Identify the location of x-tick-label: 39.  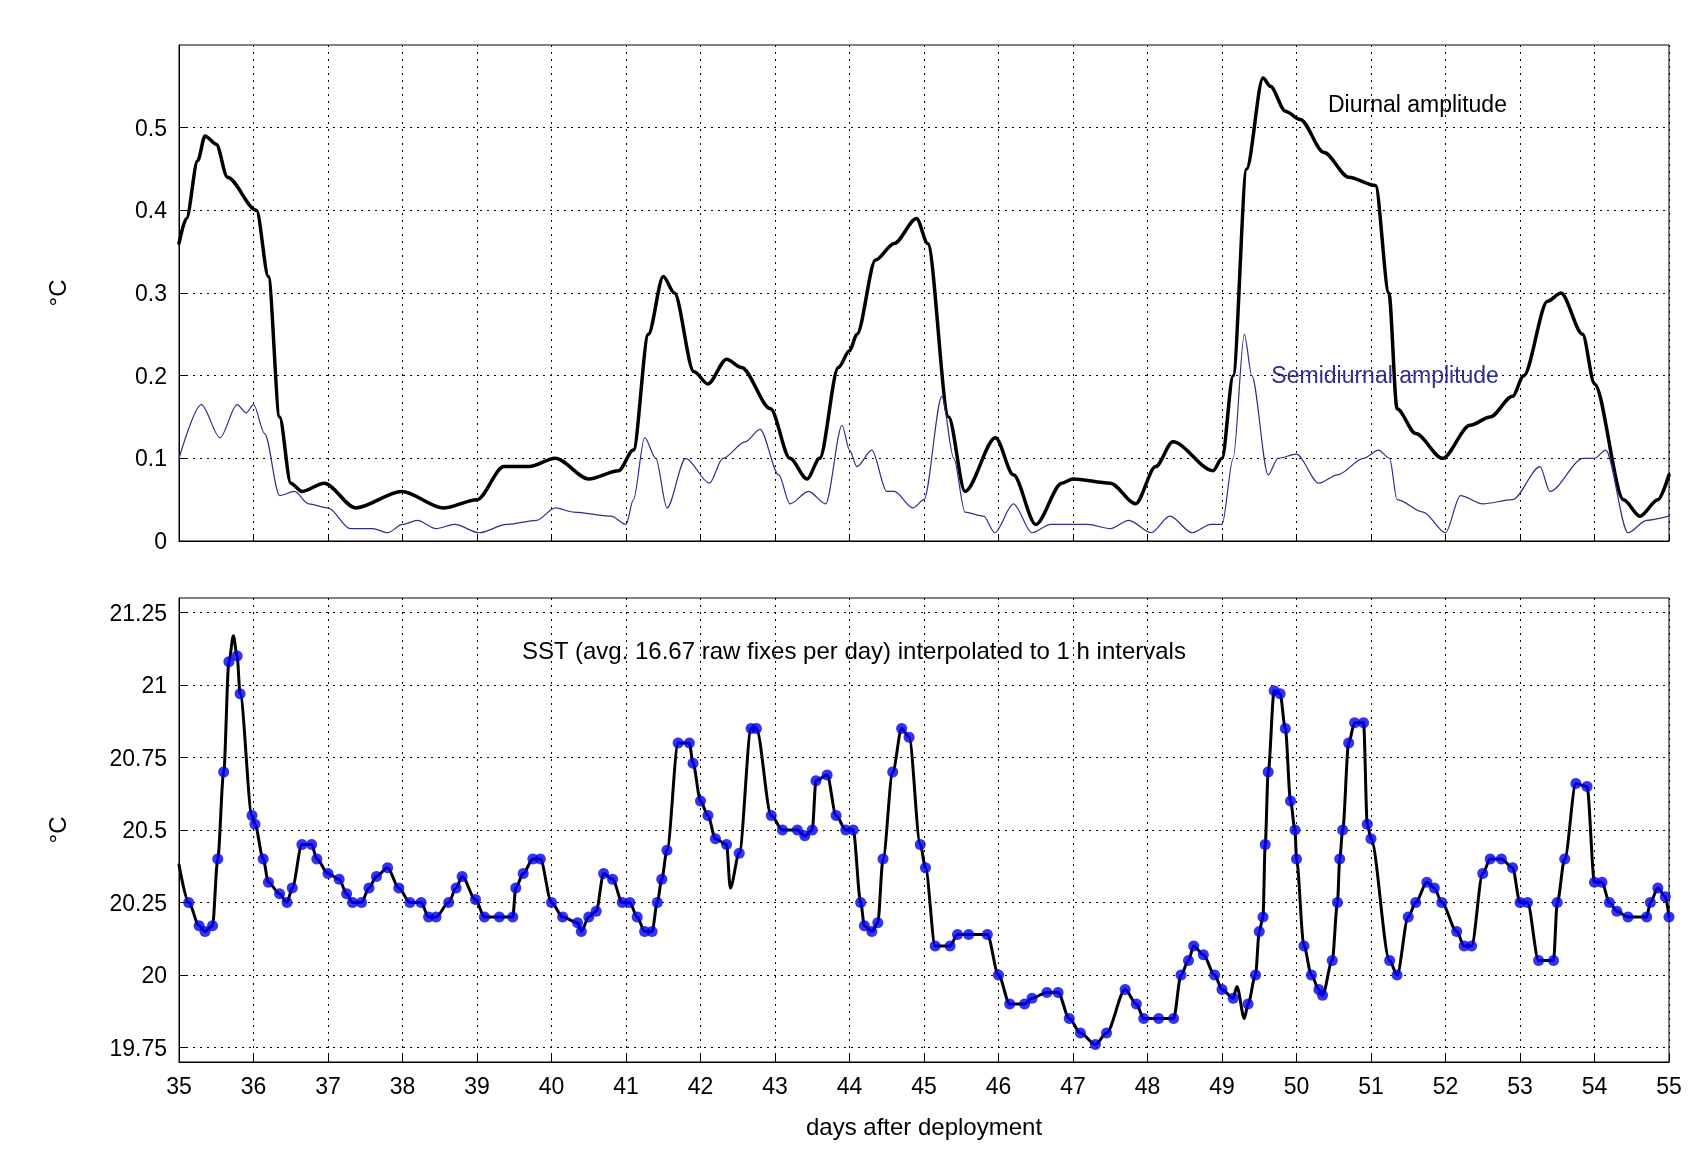
(477, 1085).